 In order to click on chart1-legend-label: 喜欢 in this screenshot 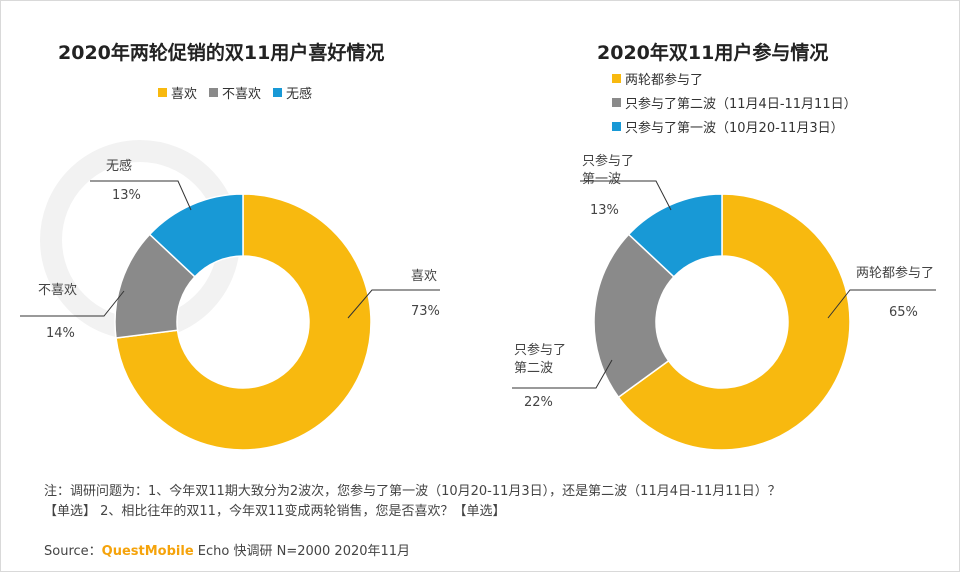, I will do `click(184, 94)`.